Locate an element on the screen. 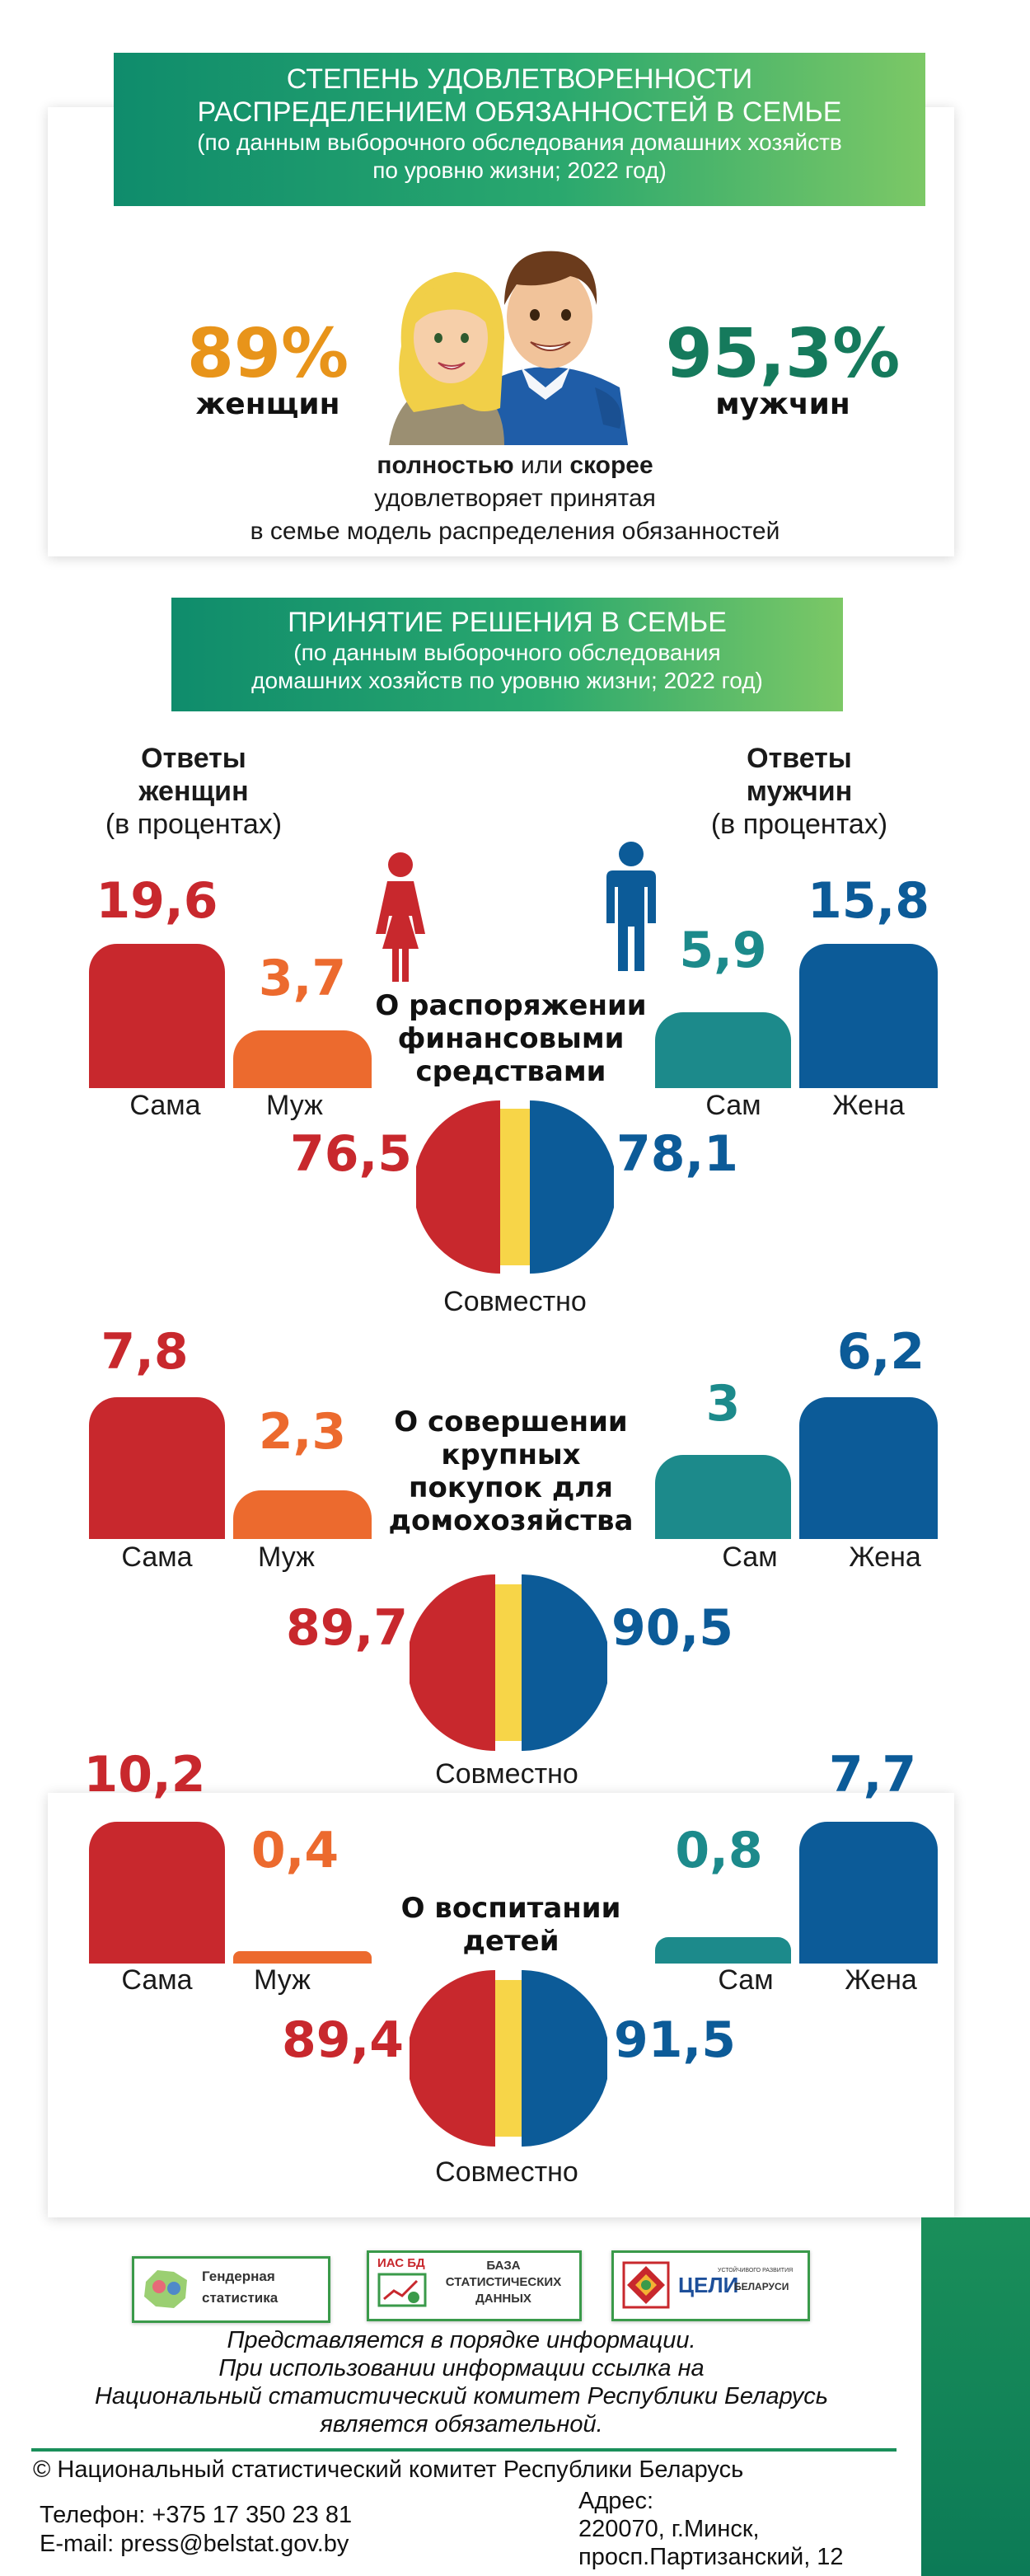  statistical-database-logo: ИАС БД БАЗА СТАТИСТИЧЕСКИХ ДАННЫХ is located at coordinates (474, 2286).